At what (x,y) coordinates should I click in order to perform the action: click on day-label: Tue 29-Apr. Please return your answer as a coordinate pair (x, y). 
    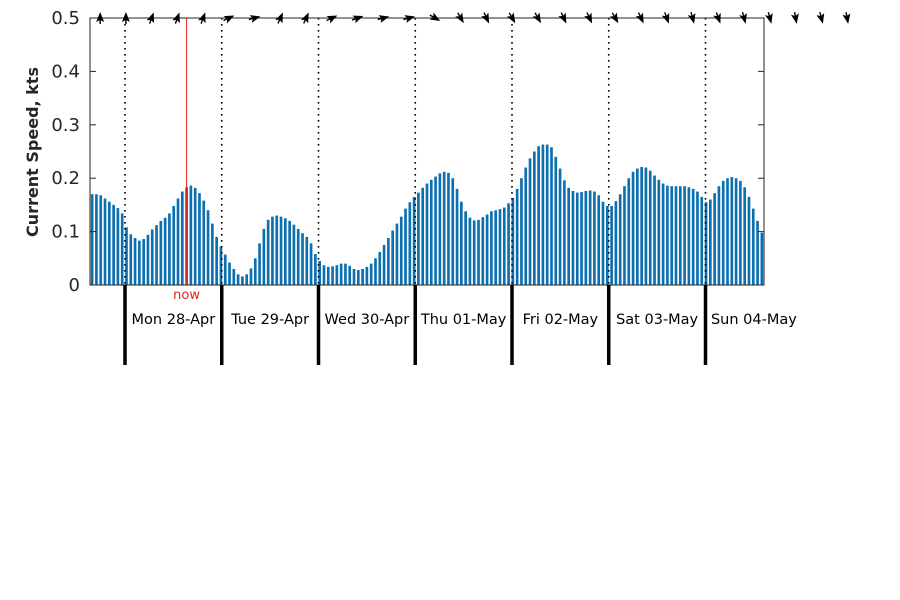
    Looking at the image, I should click on (269, 320).